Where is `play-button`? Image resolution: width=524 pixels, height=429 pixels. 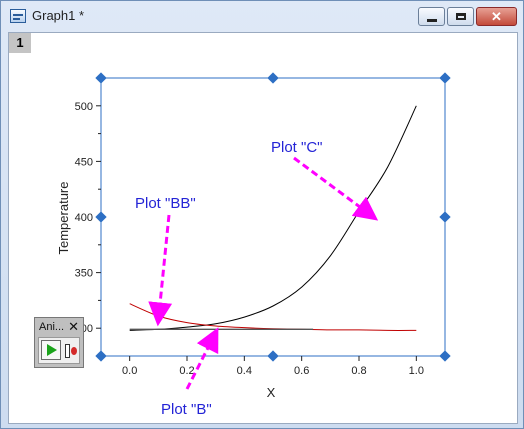
play-button is located at coordinates (51, 350).